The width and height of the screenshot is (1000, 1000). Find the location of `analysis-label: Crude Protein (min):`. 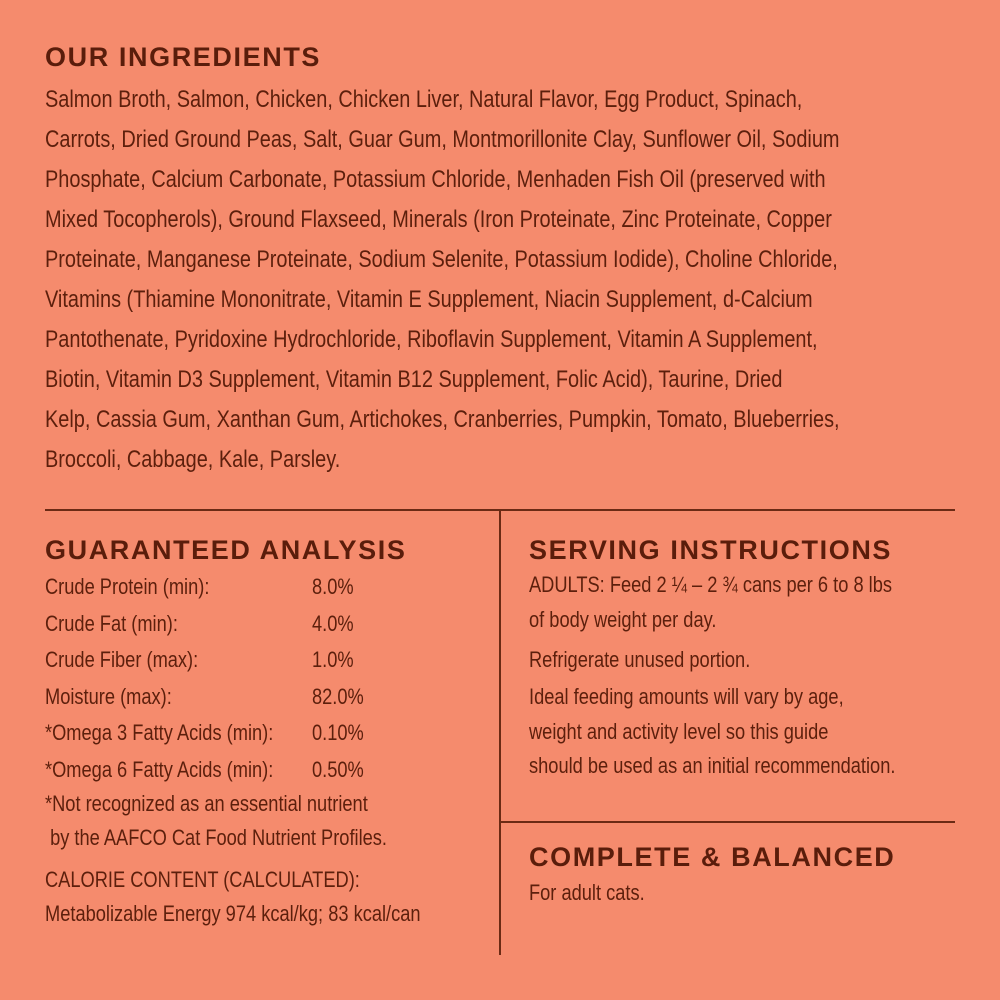

analysis-label: Crude Protein (min): is located at coordinates (127, 586).